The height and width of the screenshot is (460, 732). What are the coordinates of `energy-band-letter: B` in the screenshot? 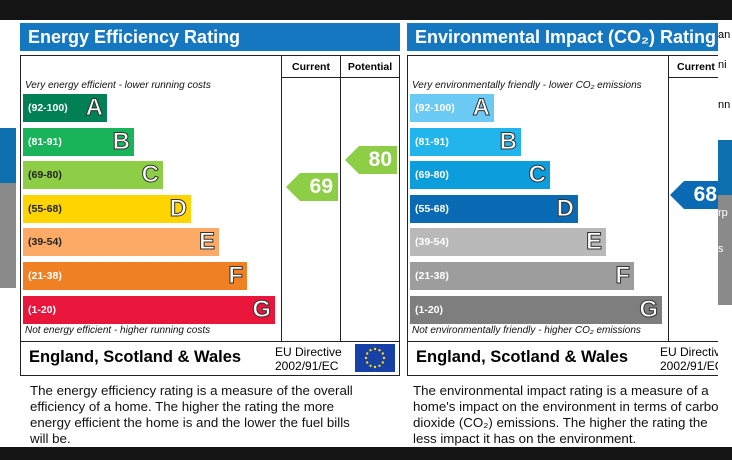 It's located at (121, 141).